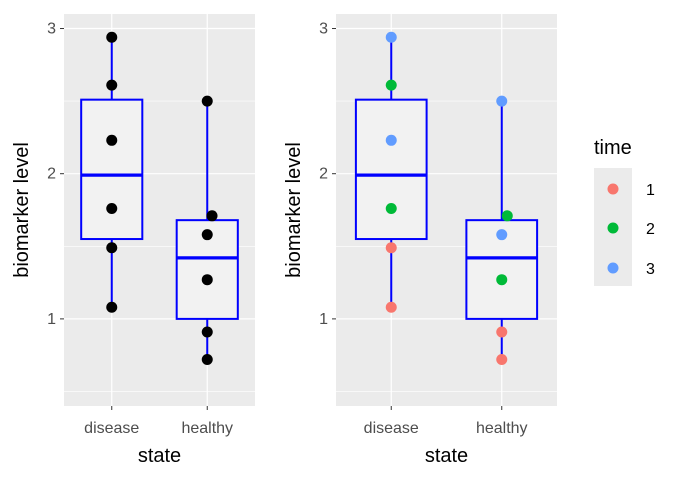 Image resolution: width=680 pixels, height=485 pixels. I want to click on legend-label-2: 2, so click(650, 229).